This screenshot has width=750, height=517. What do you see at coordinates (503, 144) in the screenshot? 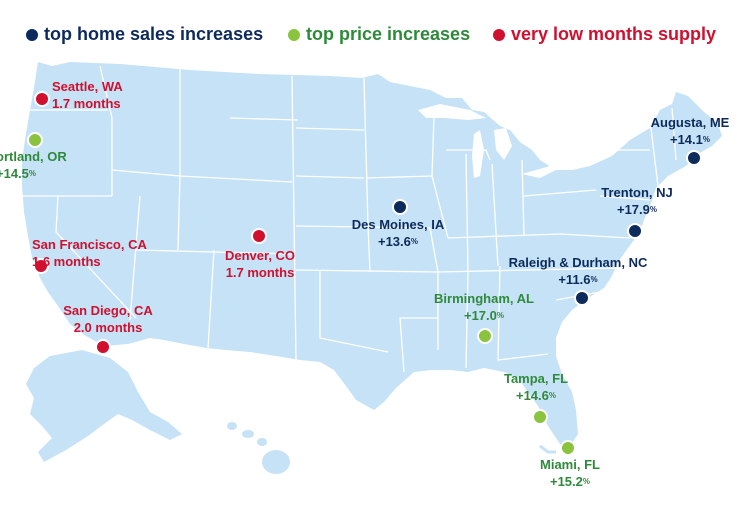
I see `lake-huron` at bounding box center [503, 144].